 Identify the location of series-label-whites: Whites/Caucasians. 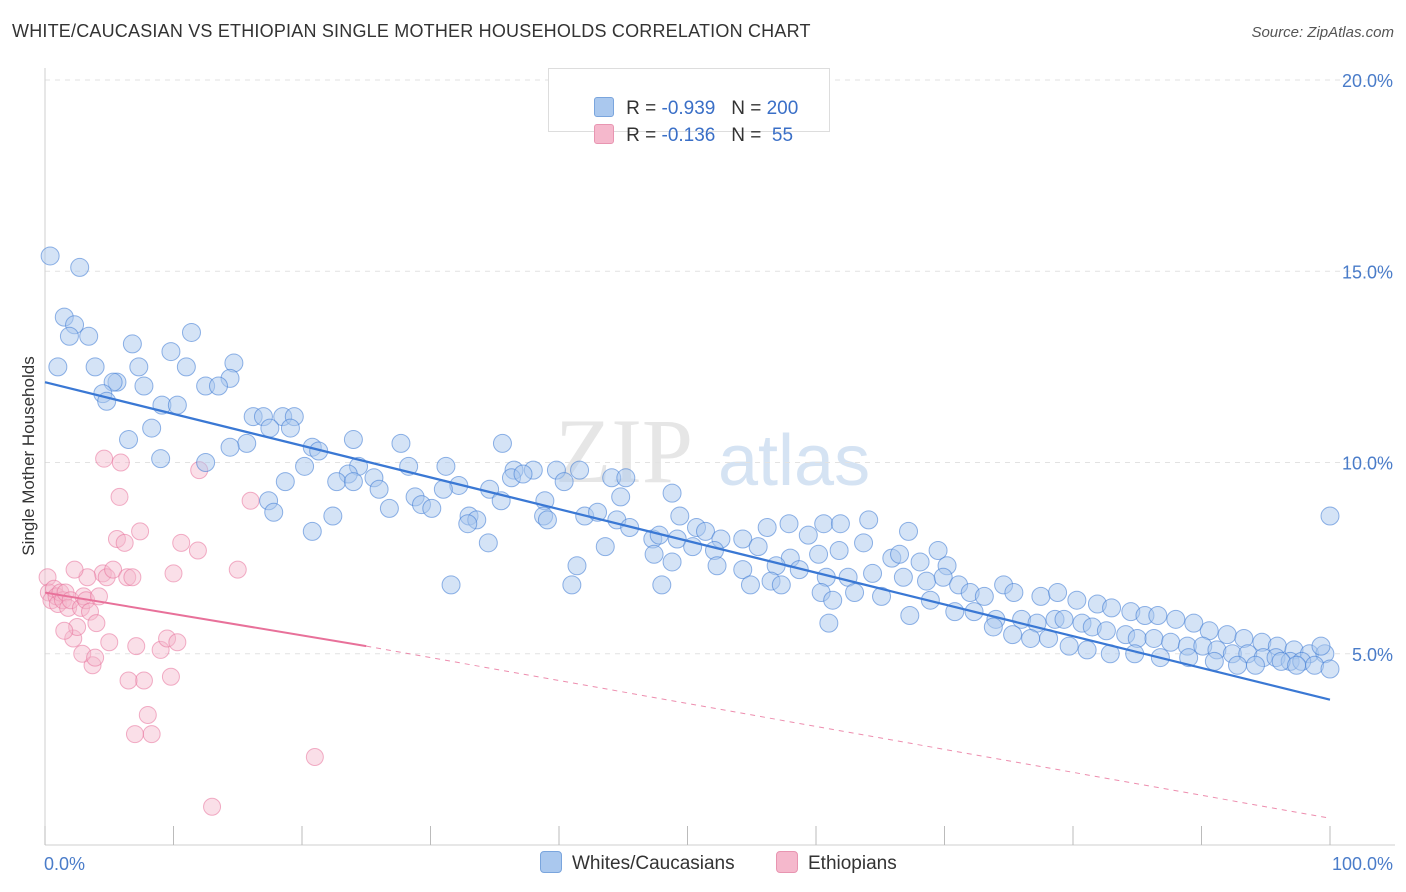
(653, 863).